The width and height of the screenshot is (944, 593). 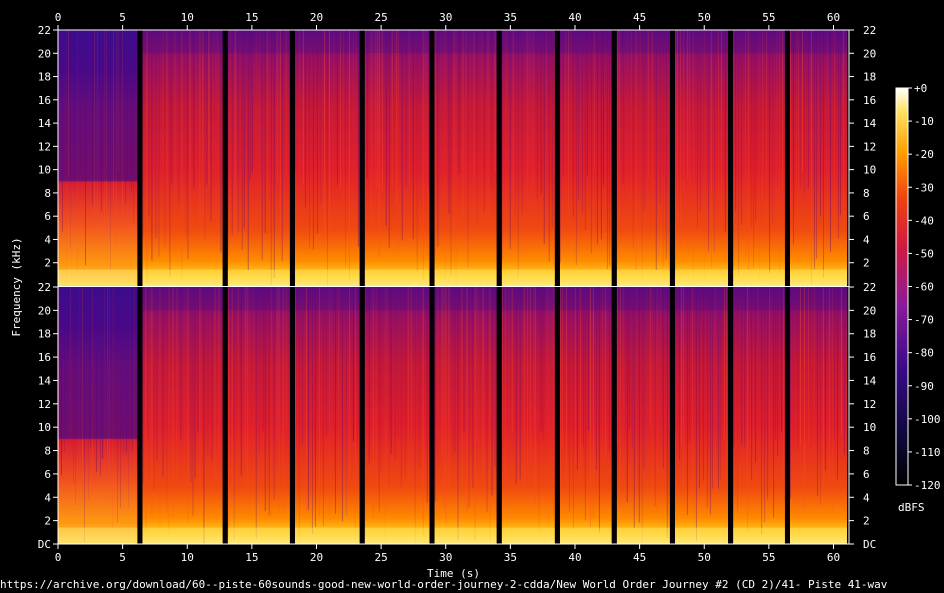 What do you see at coordinates (869, 53) in the screenshot?
I see `y-tick-label: 20` at bounding box center [869, 53].